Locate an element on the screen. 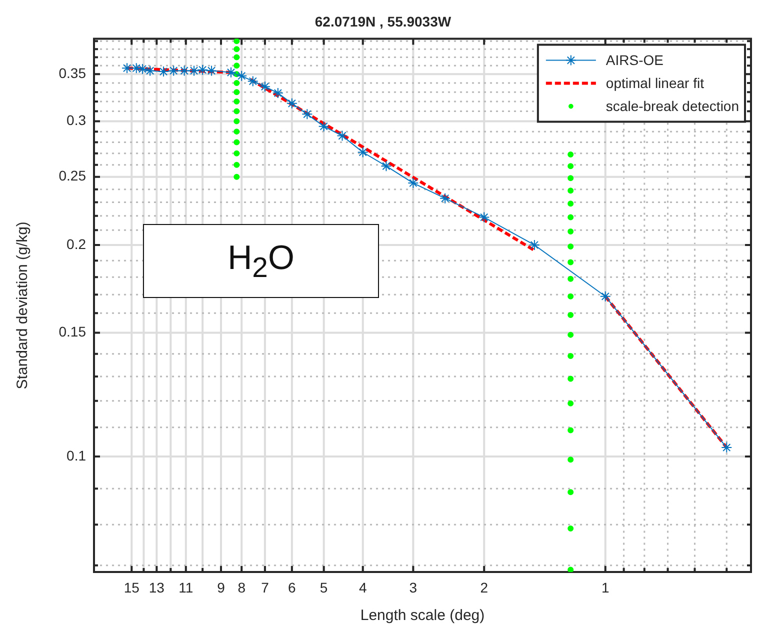  y-tick-label: 0.25 is located at coordinates (72, 176).